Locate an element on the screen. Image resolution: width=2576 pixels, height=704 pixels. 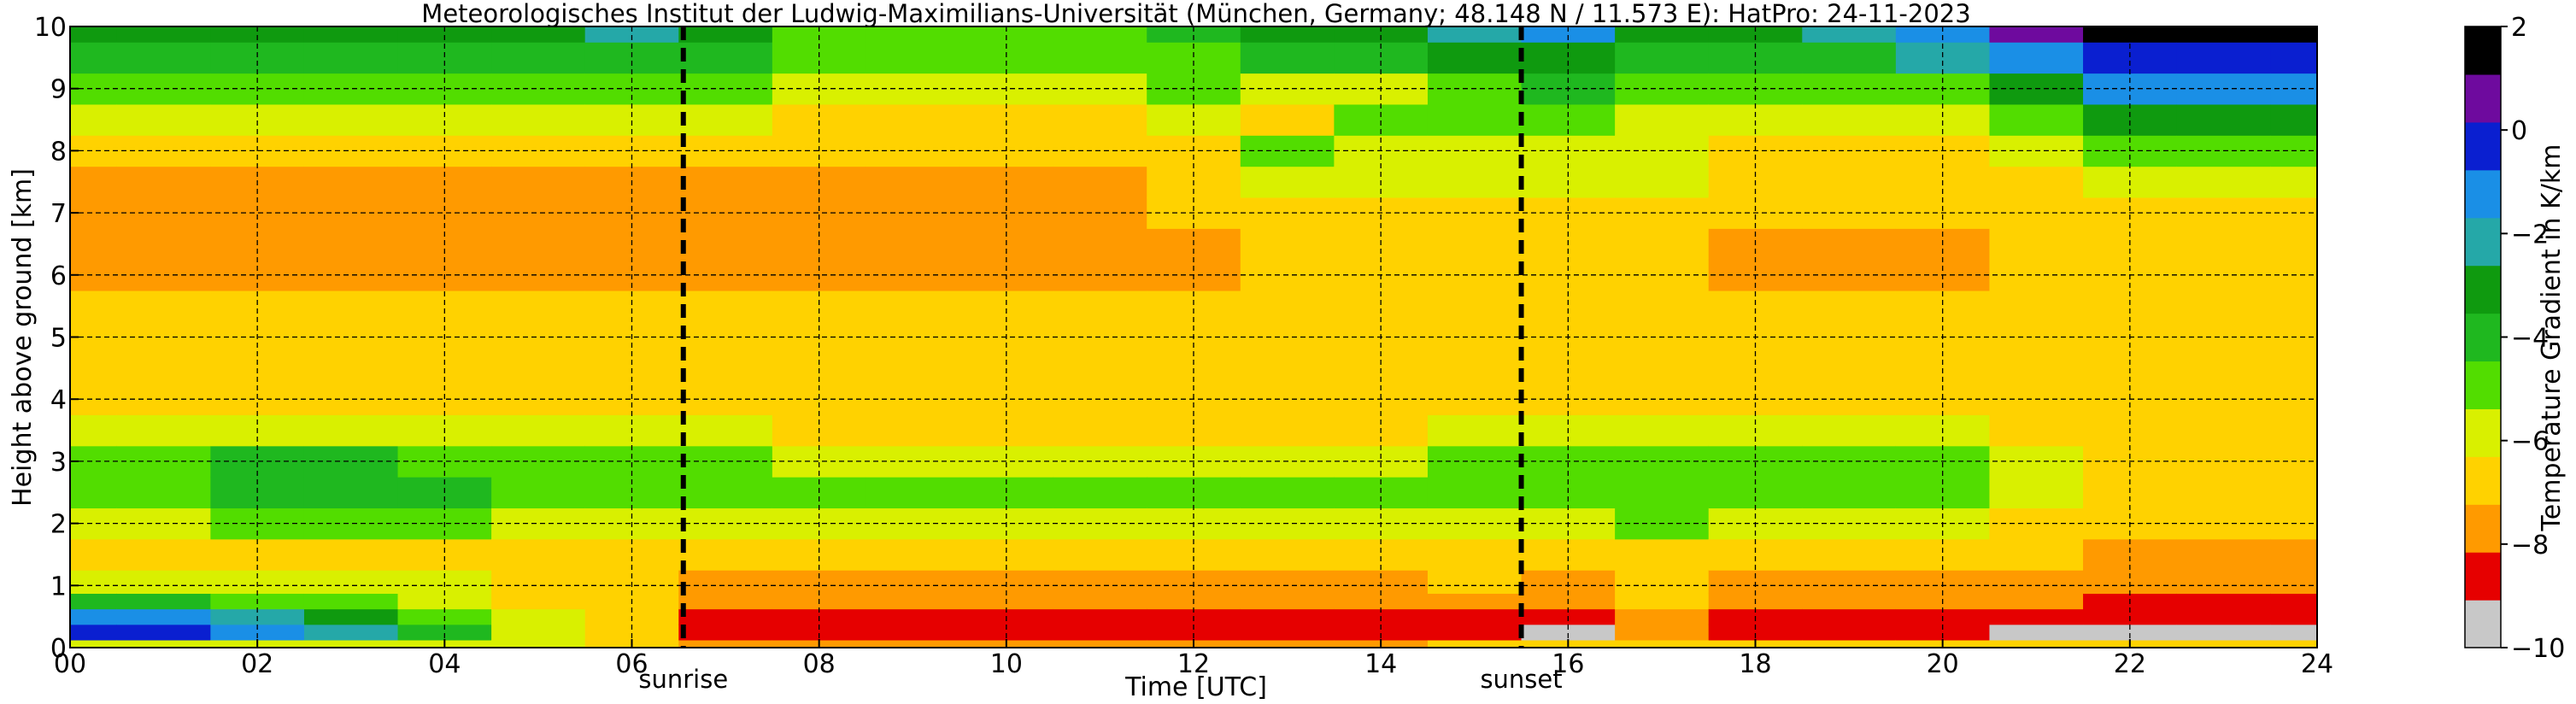
y-tick-label: 5 is located at coordinates (59, 339).